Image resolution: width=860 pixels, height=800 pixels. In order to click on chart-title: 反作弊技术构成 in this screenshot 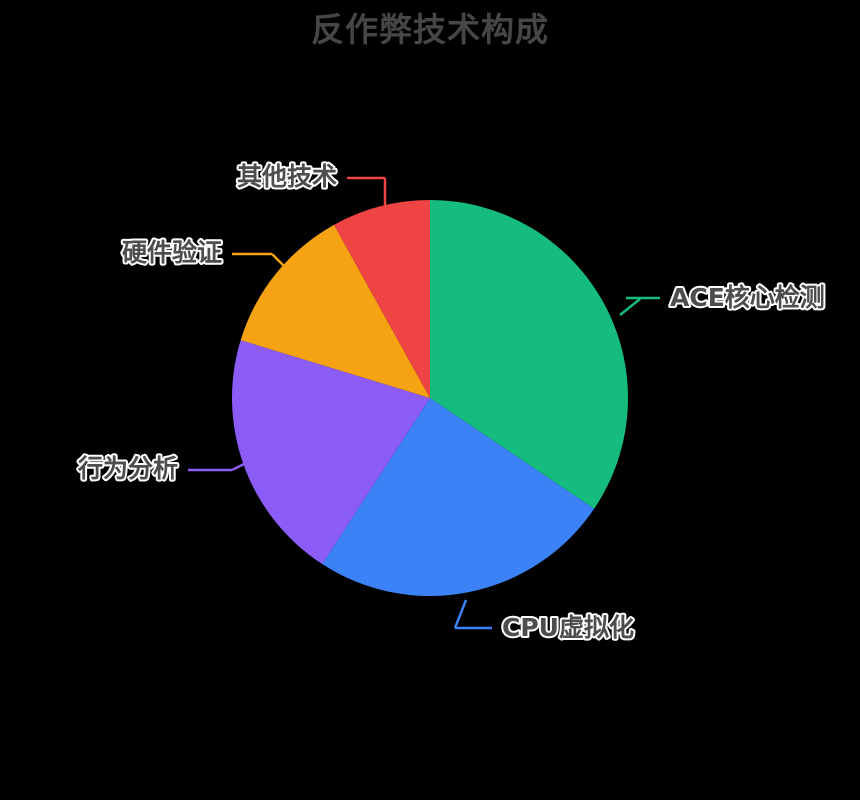, I will do `click(430, 29)`.